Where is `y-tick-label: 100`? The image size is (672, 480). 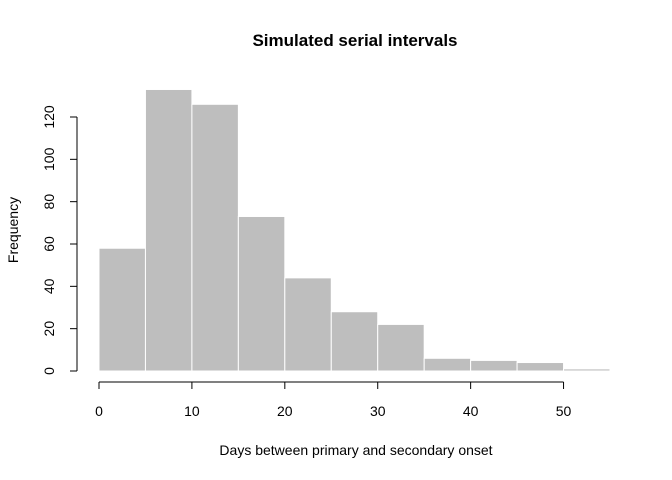
y-tick-label: 100 is located at coordinates (49, 159).